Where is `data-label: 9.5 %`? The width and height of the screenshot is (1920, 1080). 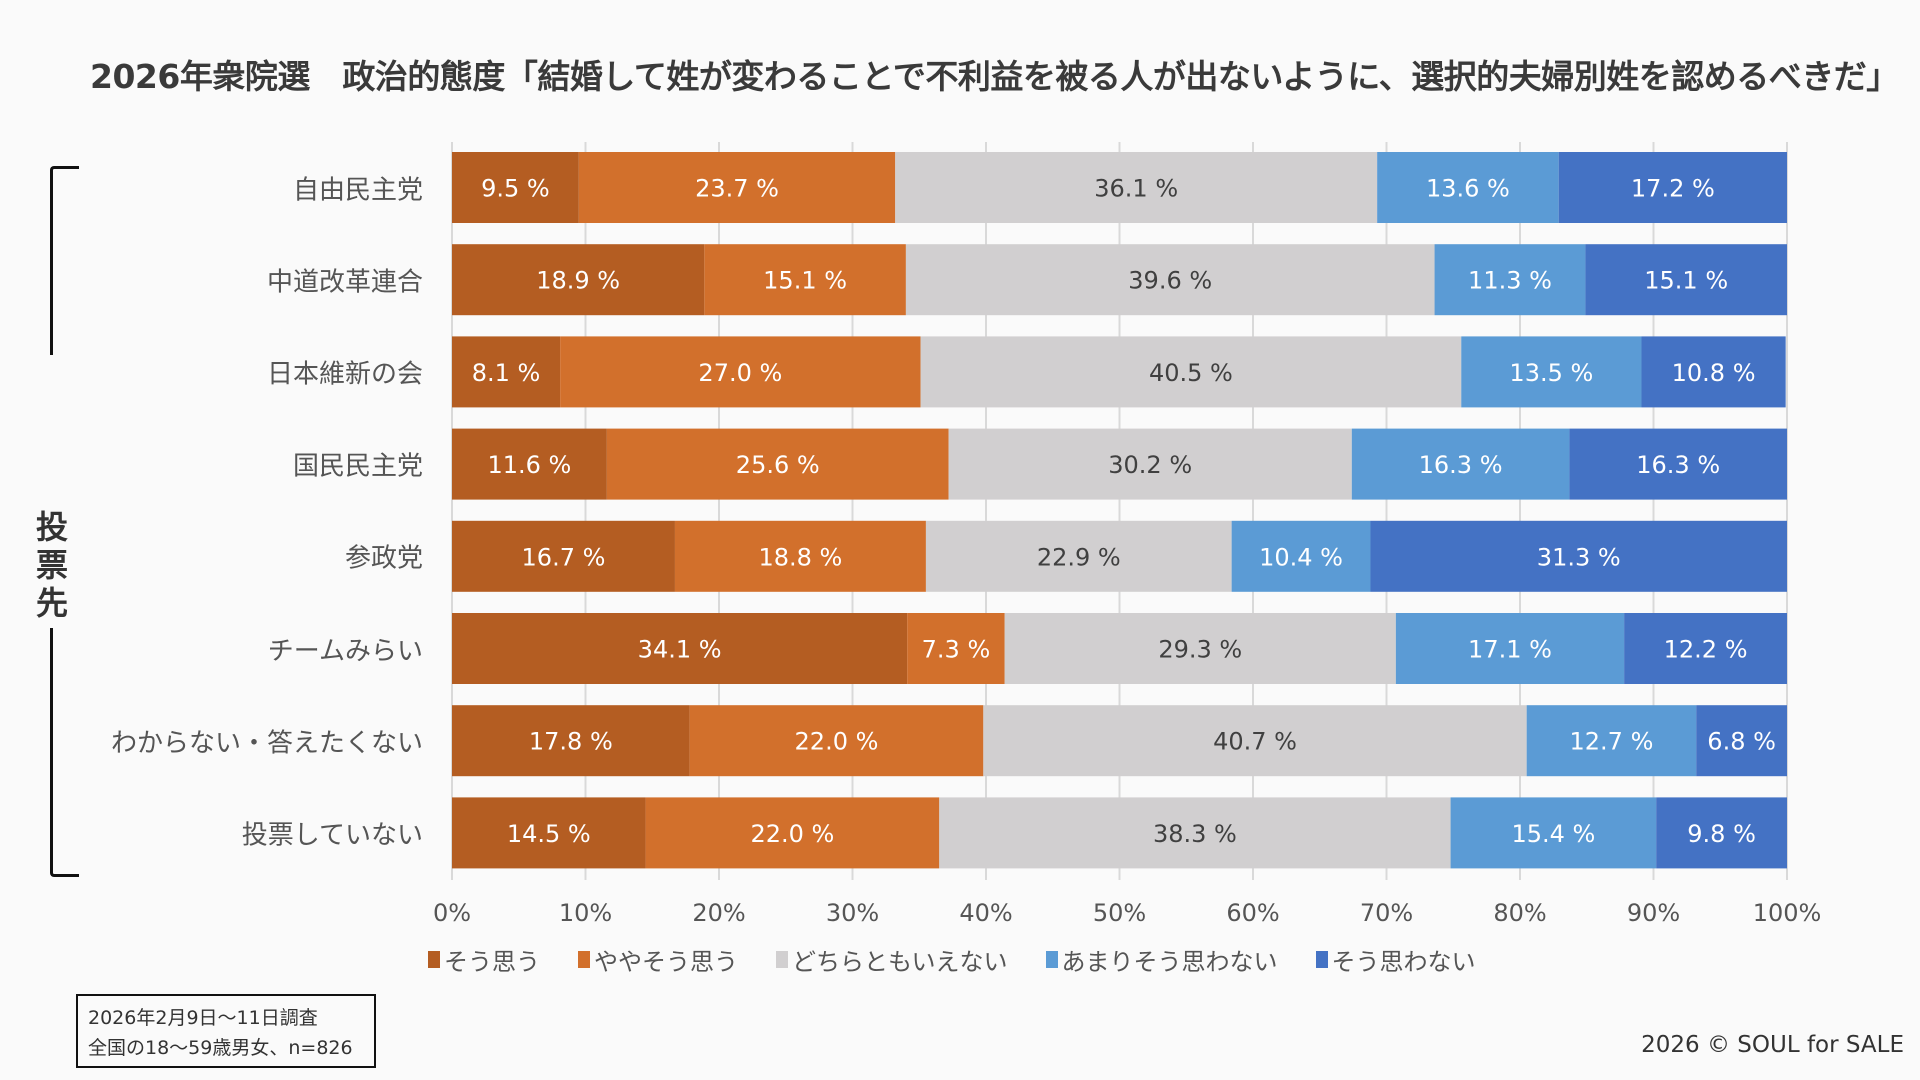 data-label: 9.5 % is located at coordinates (515, 189).